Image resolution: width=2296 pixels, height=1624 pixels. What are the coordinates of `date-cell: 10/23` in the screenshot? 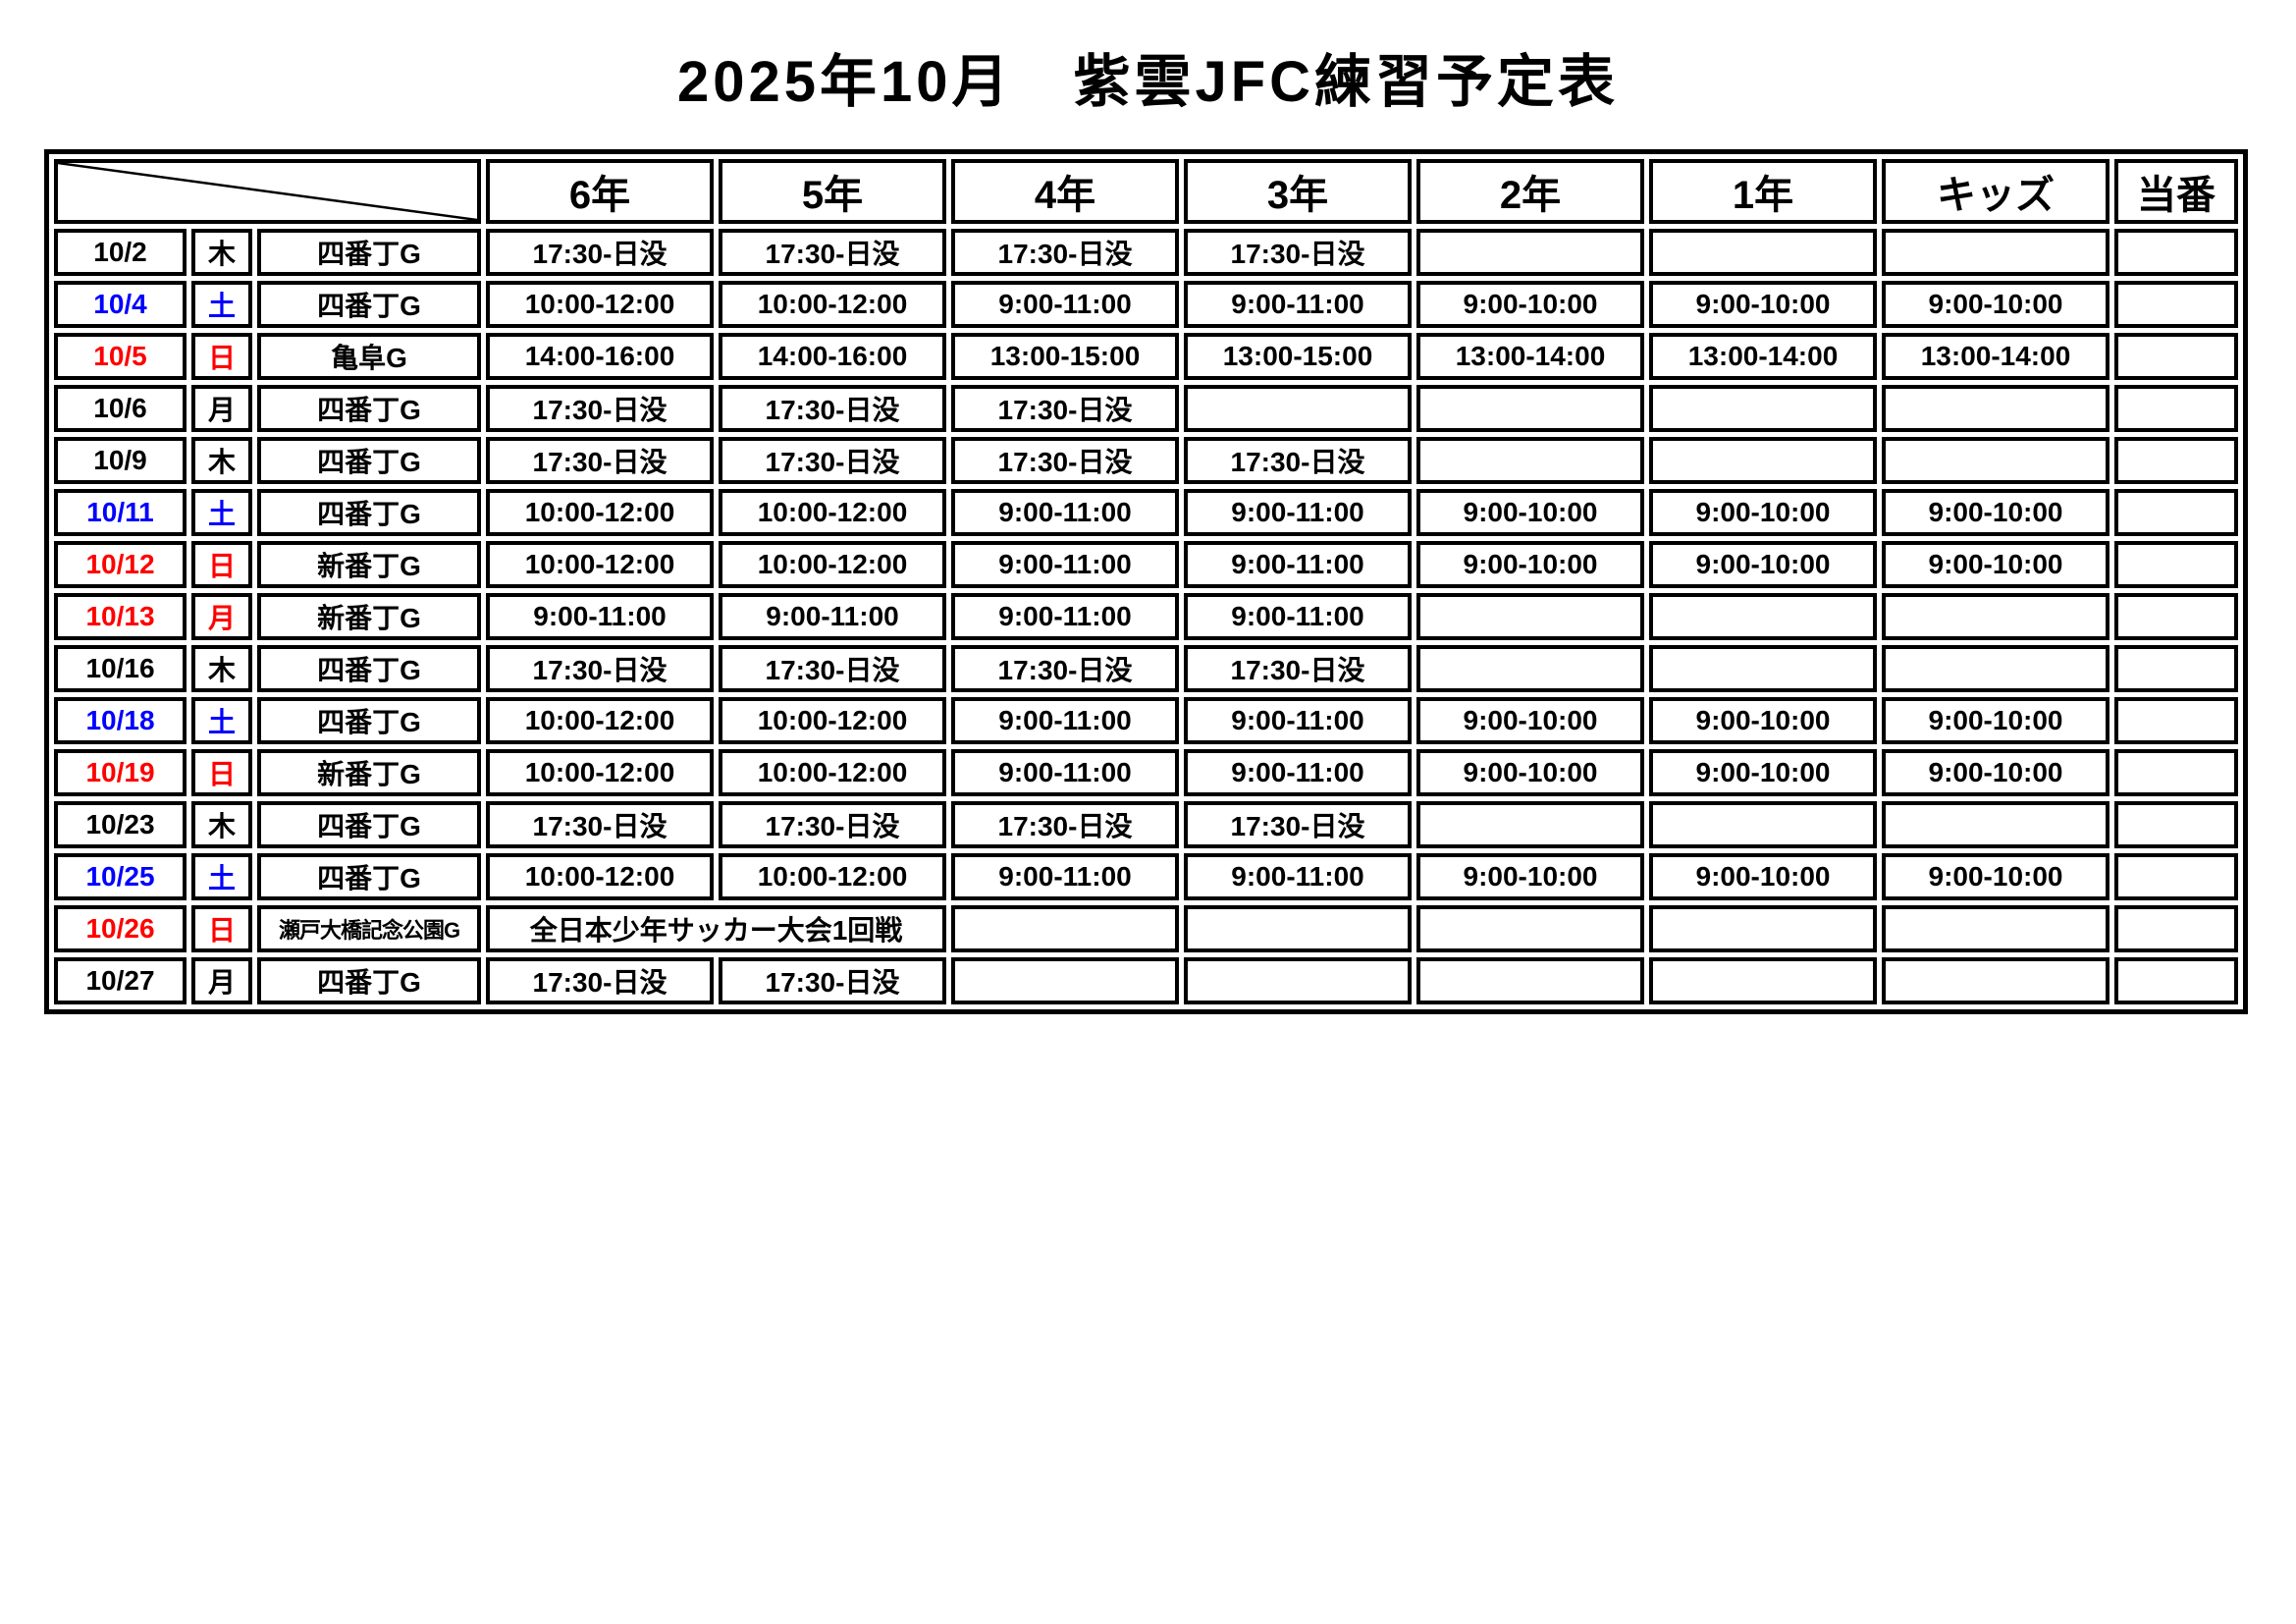 It's located at (121, 824).